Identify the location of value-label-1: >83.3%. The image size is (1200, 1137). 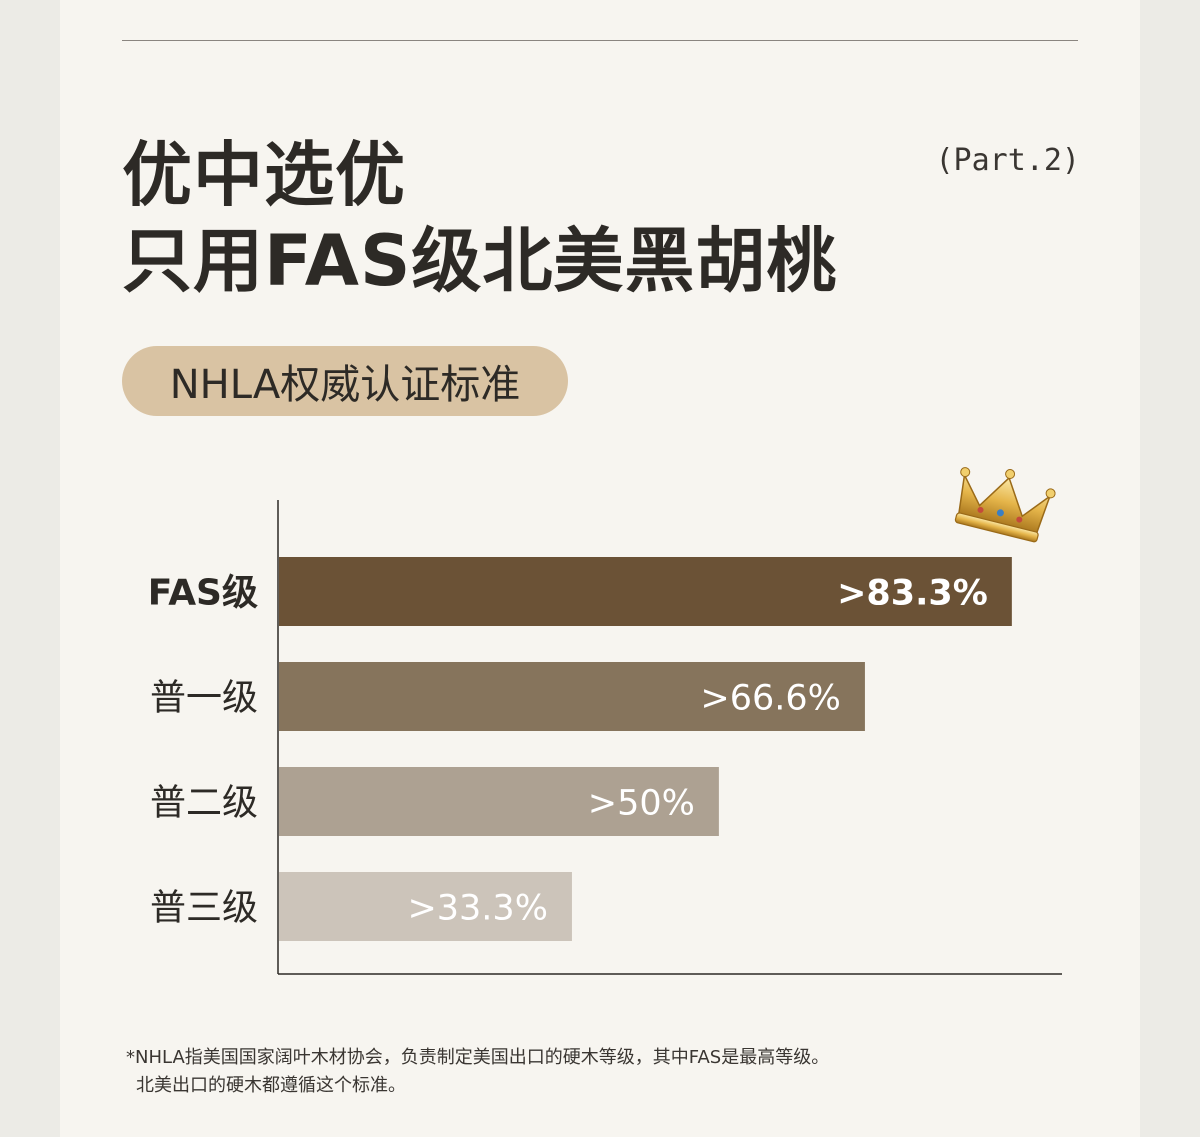
(912, 594).